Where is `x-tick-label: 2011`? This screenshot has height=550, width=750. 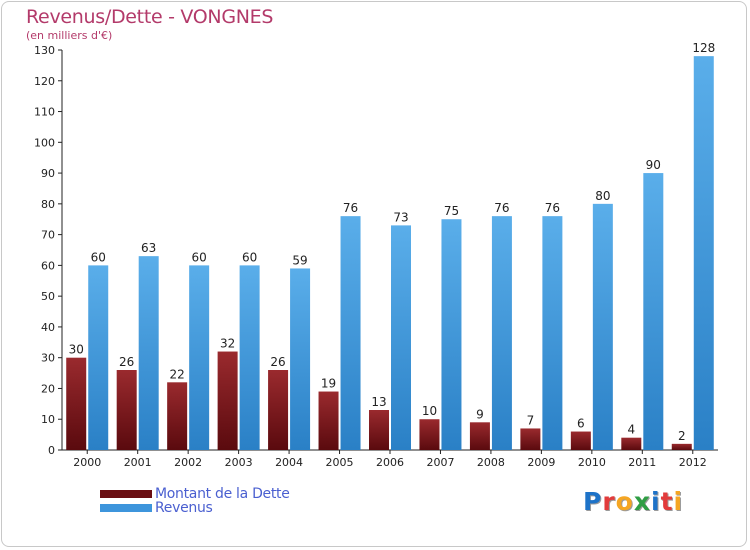
x-tick-label: 2011 is located at coordinates (642, 462).